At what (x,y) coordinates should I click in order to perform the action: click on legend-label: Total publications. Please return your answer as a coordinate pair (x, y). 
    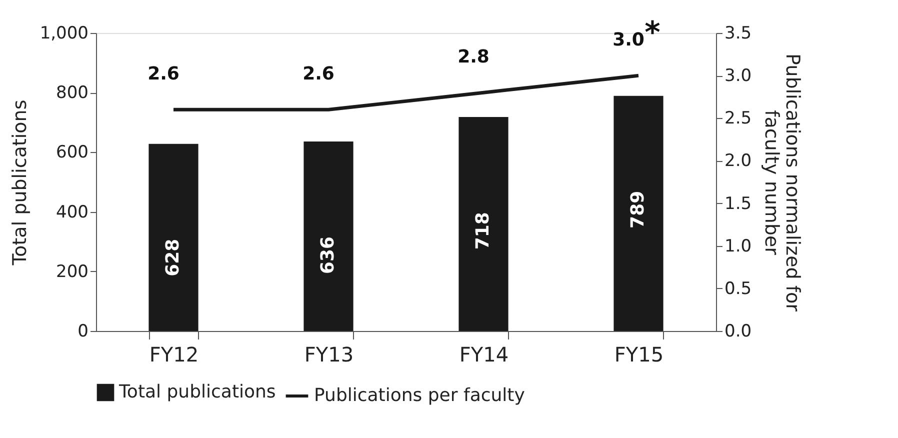
    Looking at the image, I should click on (197, 392).